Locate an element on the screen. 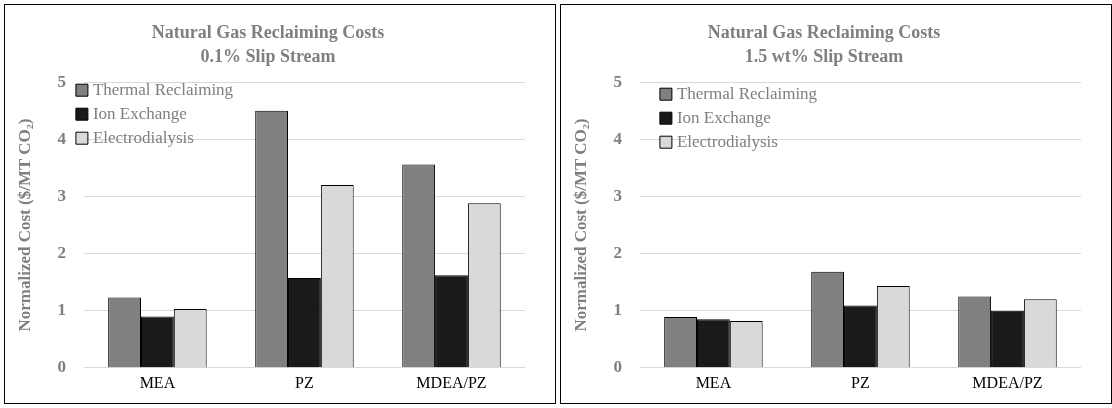  chart-subtitle: 1.5 wt% Slip Stream is located at coordinates (824, 56).